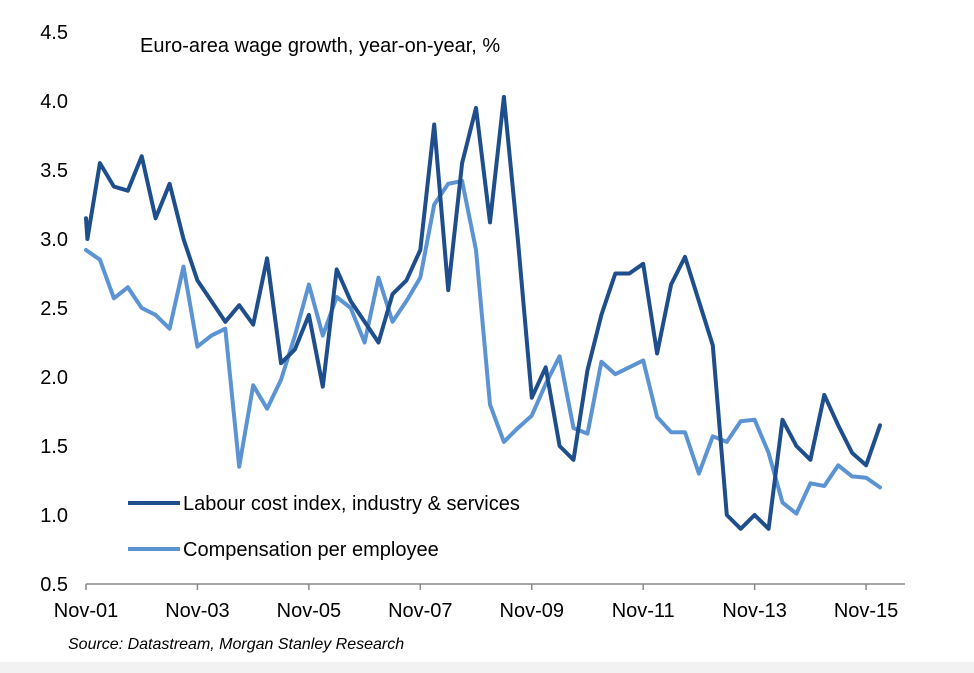 The image size is (974, 673). I want to click on x-tick-label: Nov-13, so click(754, 611).